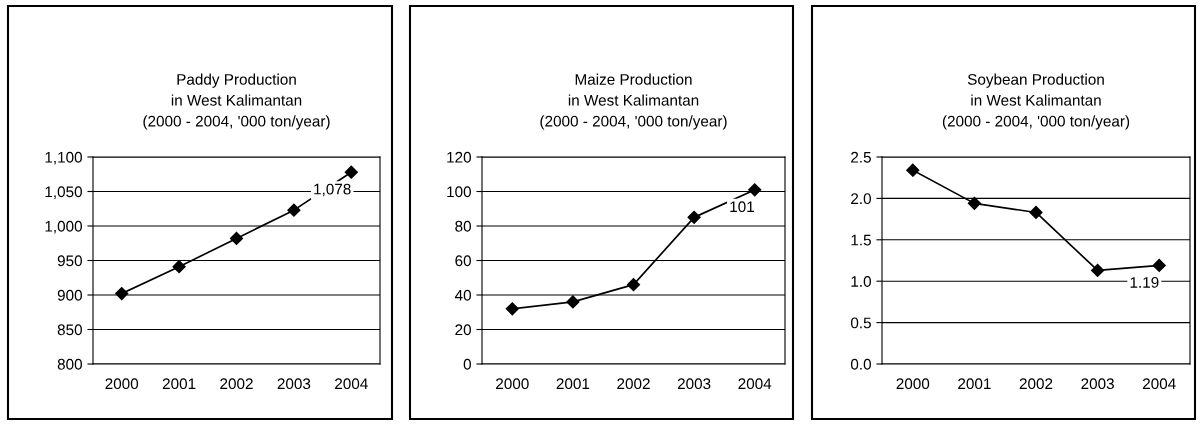 The width and height of the screenshot is (1202, 424). I want to click on y-tick-label: 0, so click(467, 364).